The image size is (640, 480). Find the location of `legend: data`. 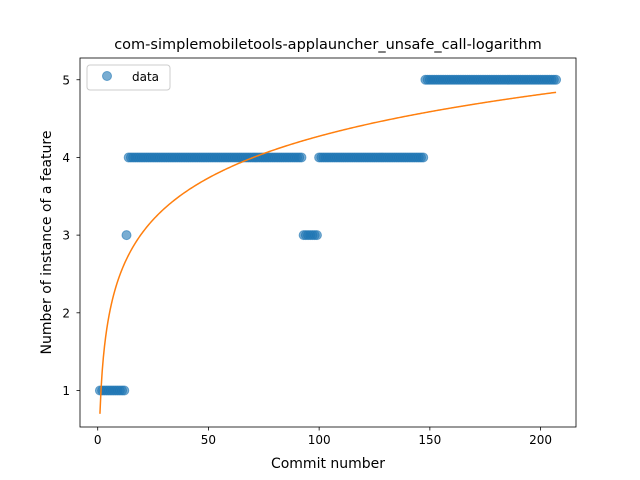

legend: data is located at coordinates (128, 77).